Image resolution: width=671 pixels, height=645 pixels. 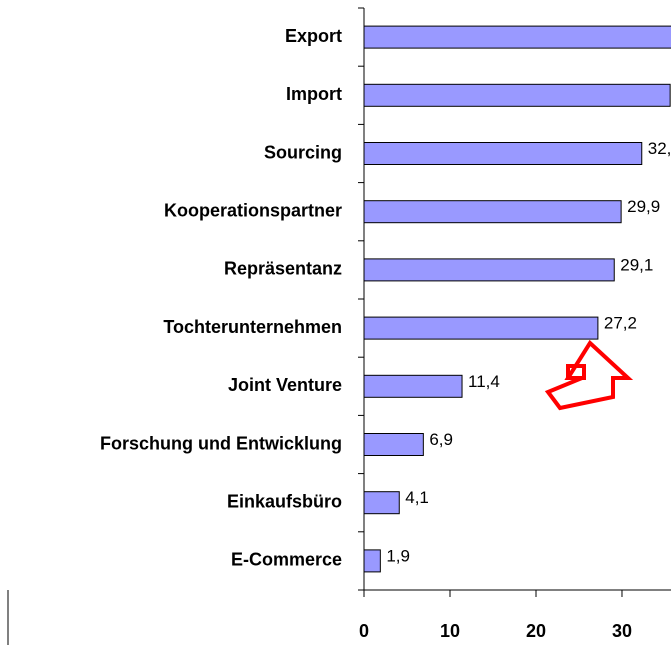 What do you see at coordinates (252, 327) in the screenshot?
I see `y-tick-label: Tochterunternehmen` at bounding box center [252, 327].